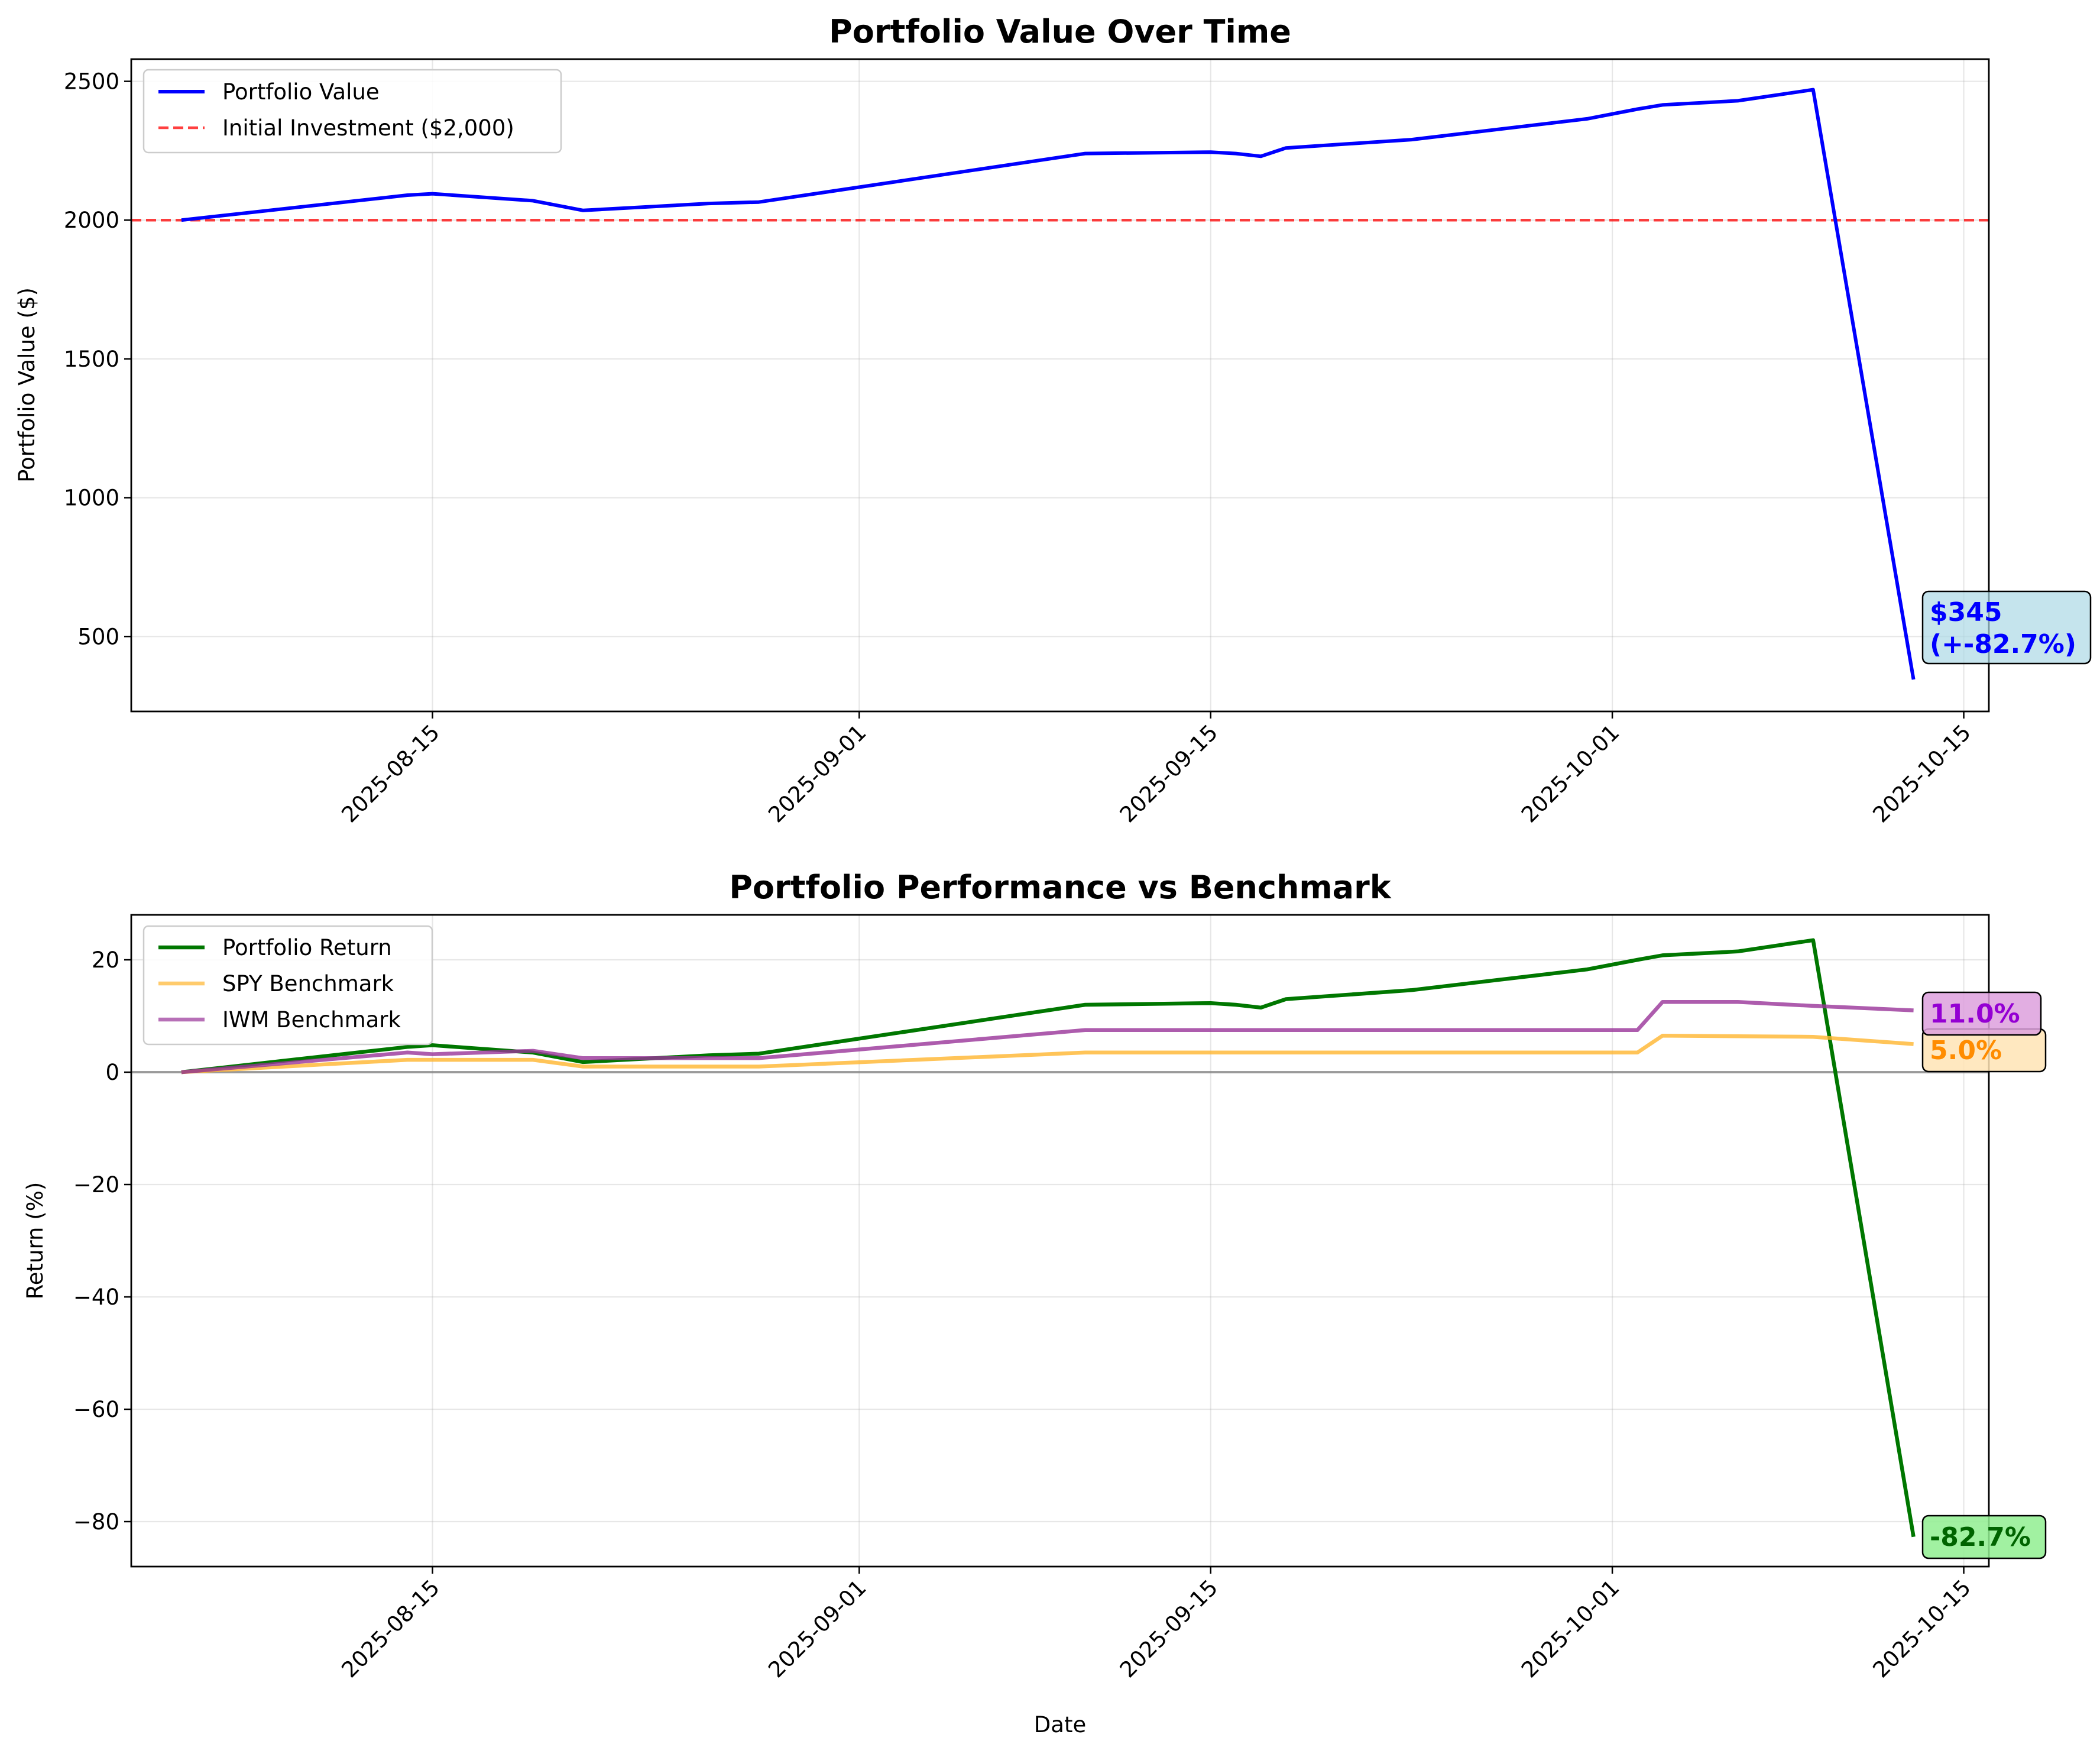 The height and width of the screenshot is (1757, 2100). What do you see at coordinates (27, 385) in the screenshot?
I see `y-axis-label: Portfolio Value ($)` at bounding box center [27, 385].